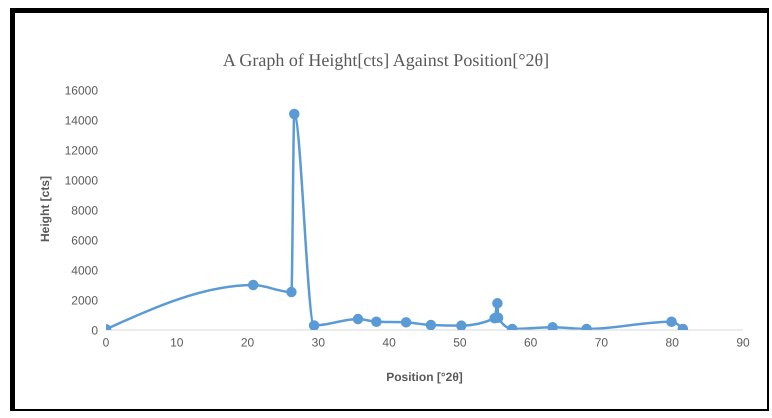  Describe the element at coordinates (84, 300) in the screenshot. I see `y-tick-label: 2000` at that location.